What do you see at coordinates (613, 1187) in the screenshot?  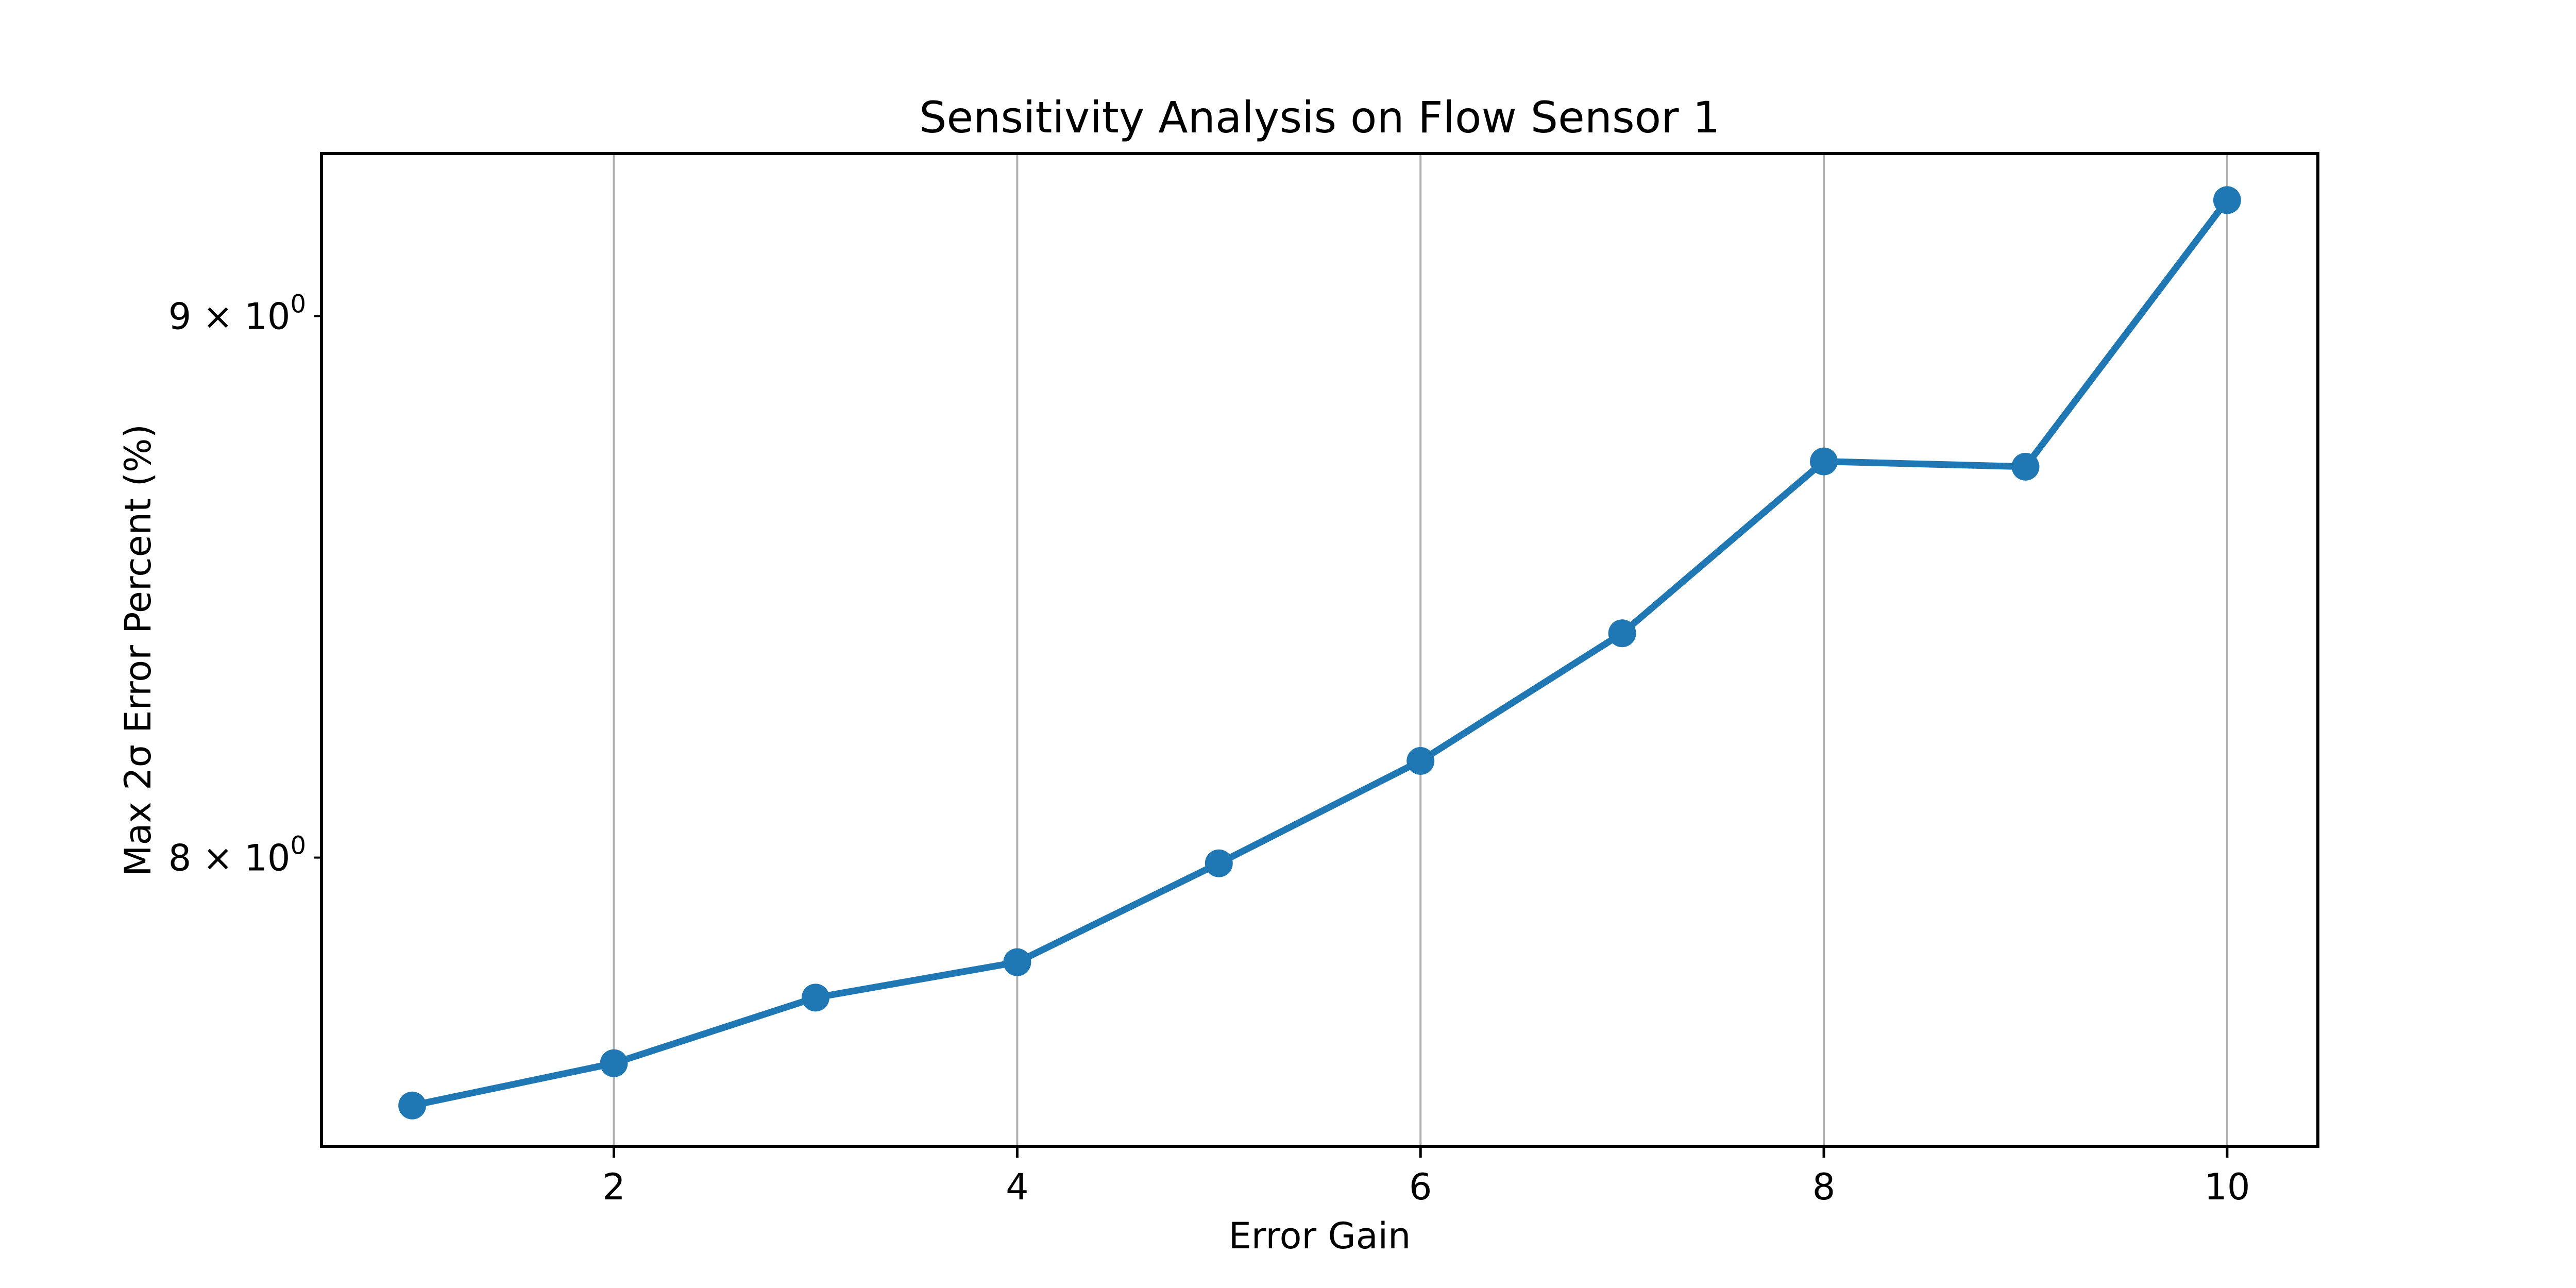 I see `x-tick-label: 2` at bounding box center [613, 1187].